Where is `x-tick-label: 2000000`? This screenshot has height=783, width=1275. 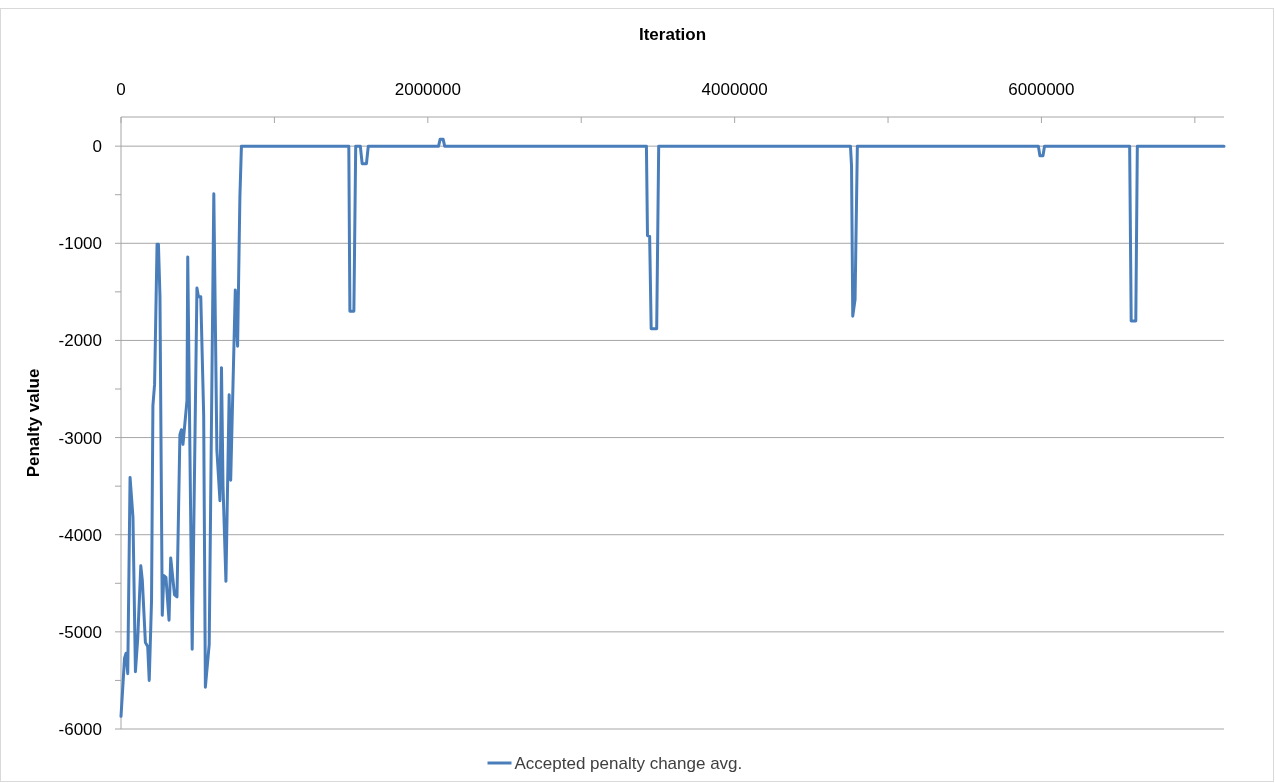
x-tick-label: 2000000 is located at coordinates (427, 89).